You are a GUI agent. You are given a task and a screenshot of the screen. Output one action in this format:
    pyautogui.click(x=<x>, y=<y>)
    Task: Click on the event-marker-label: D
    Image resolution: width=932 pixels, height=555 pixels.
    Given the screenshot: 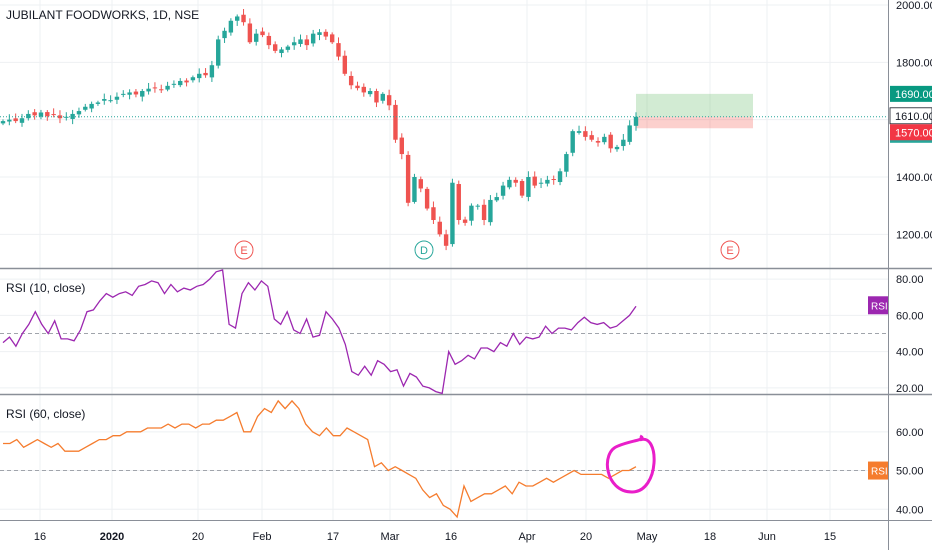 What is the action you would take?
    pyautogui.click(x=424, y=251)
    